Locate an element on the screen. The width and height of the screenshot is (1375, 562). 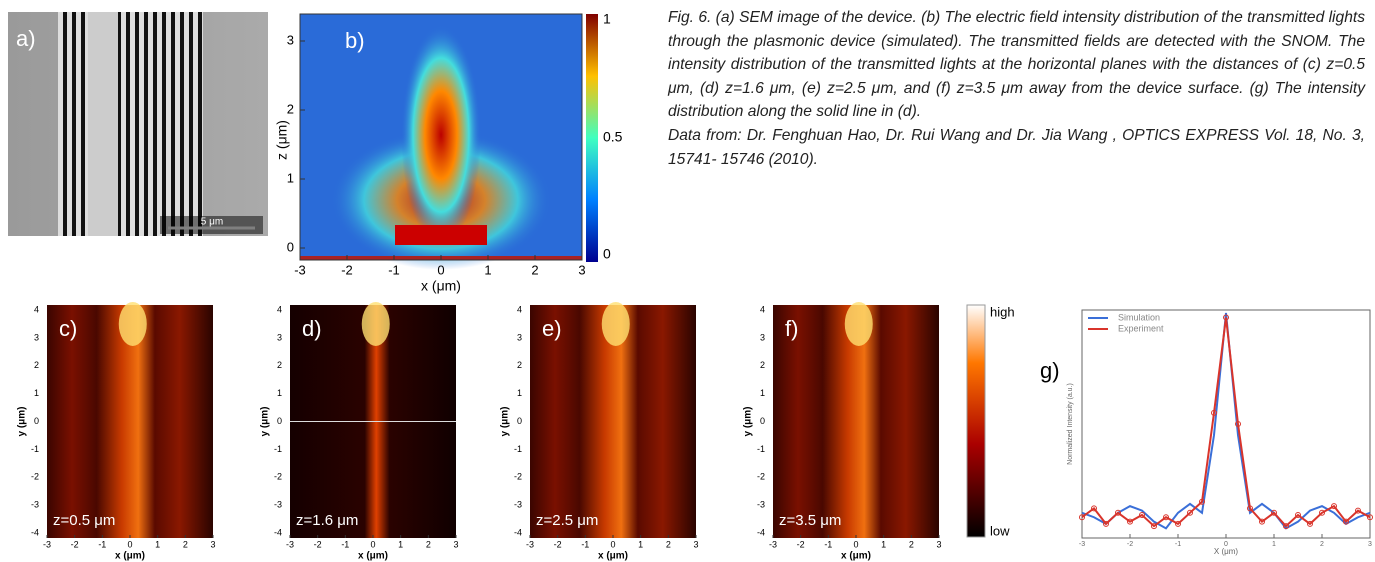
grating is located at coordinates (130, 124).